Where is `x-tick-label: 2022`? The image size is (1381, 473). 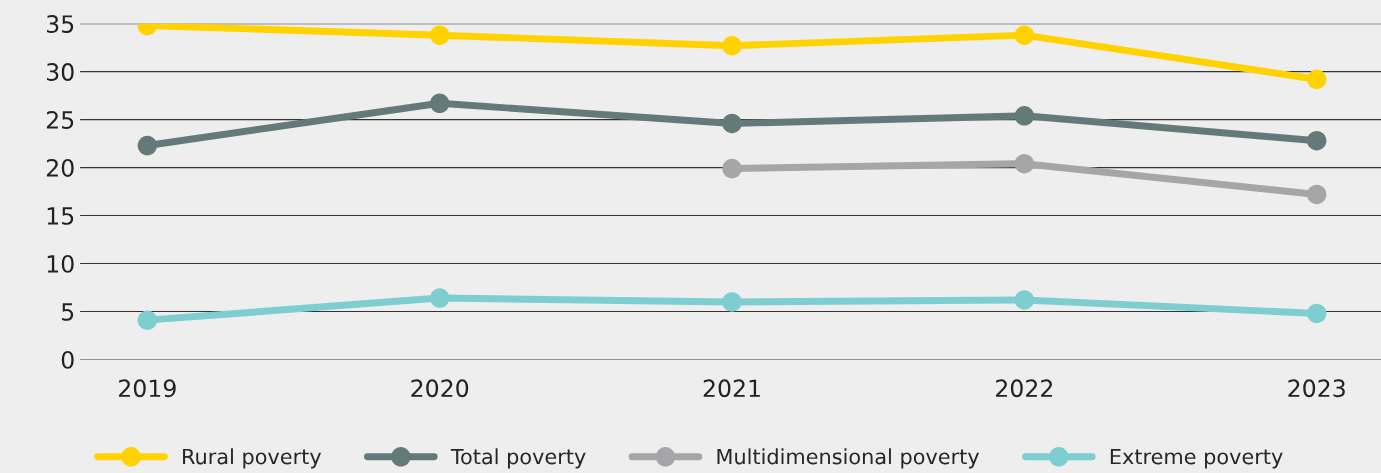
x-tick-label: 2022 is located at coordinates (1024, 388).